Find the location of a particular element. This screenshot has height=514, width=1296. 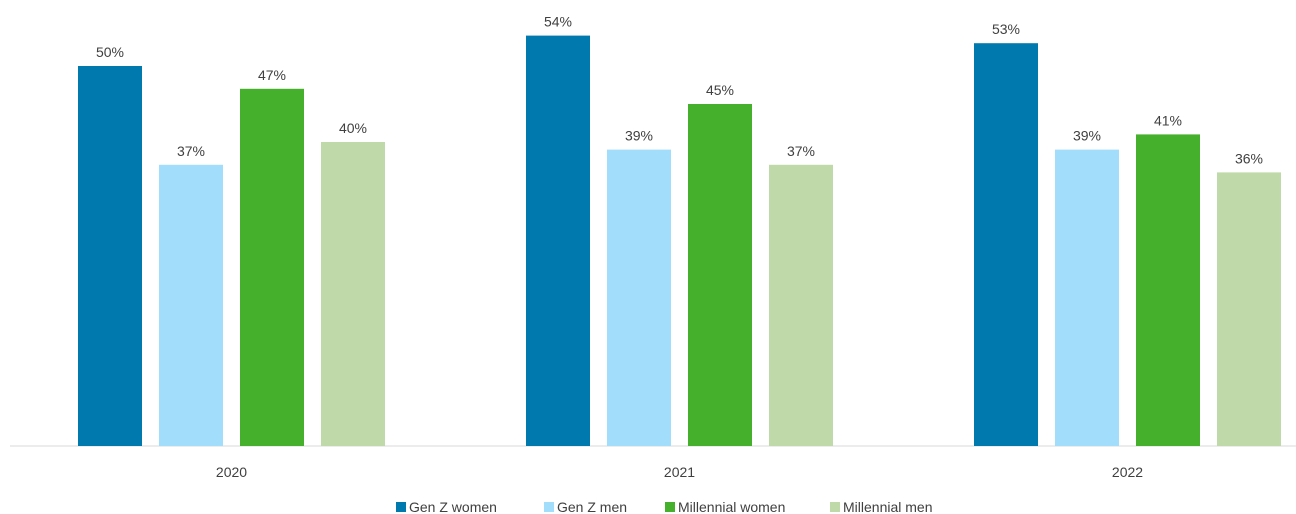

x-tick-label-2022: 2022 is located at coordinates (1127, 472).